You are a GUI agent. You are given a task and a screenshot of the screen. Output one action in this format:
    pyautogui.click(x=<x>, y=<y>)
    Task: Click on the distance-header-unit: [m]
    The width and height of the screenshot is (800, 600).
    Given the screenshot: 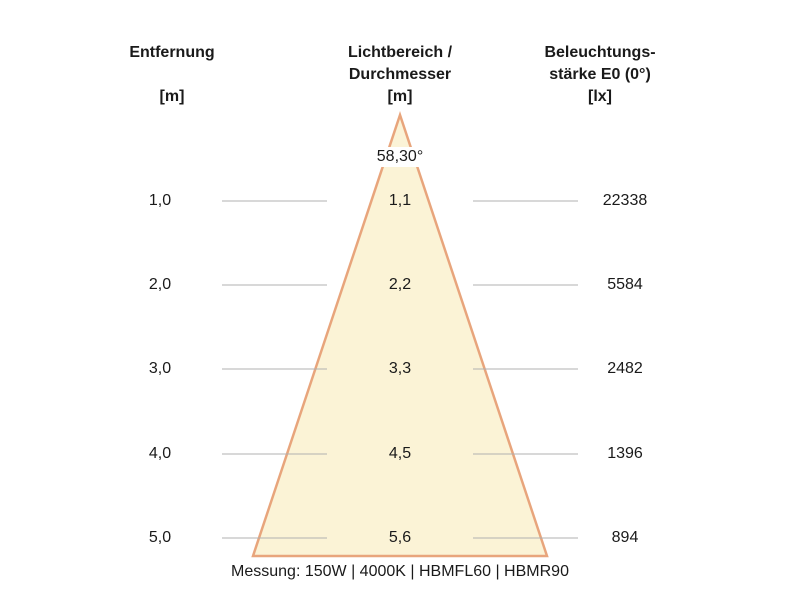 What is the action you would take?
    pyautogui.click(x=172, y=96)
    